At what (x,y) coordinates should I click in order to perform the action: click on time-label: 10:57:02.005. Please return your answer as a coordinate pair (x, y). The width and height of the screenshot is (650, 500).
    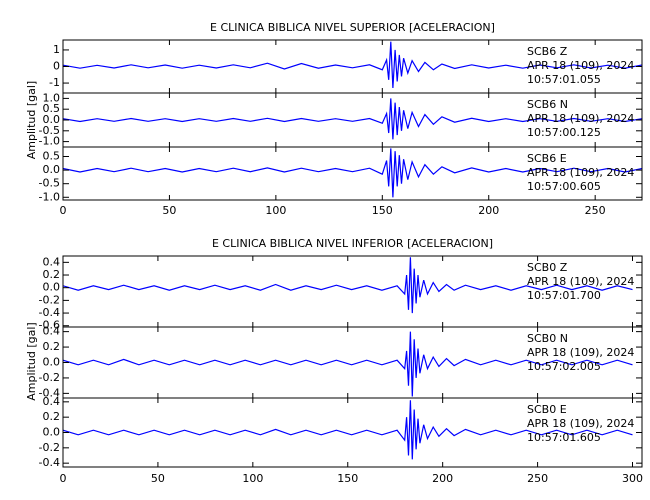
    Looking at the image, I should click on (564, 366).